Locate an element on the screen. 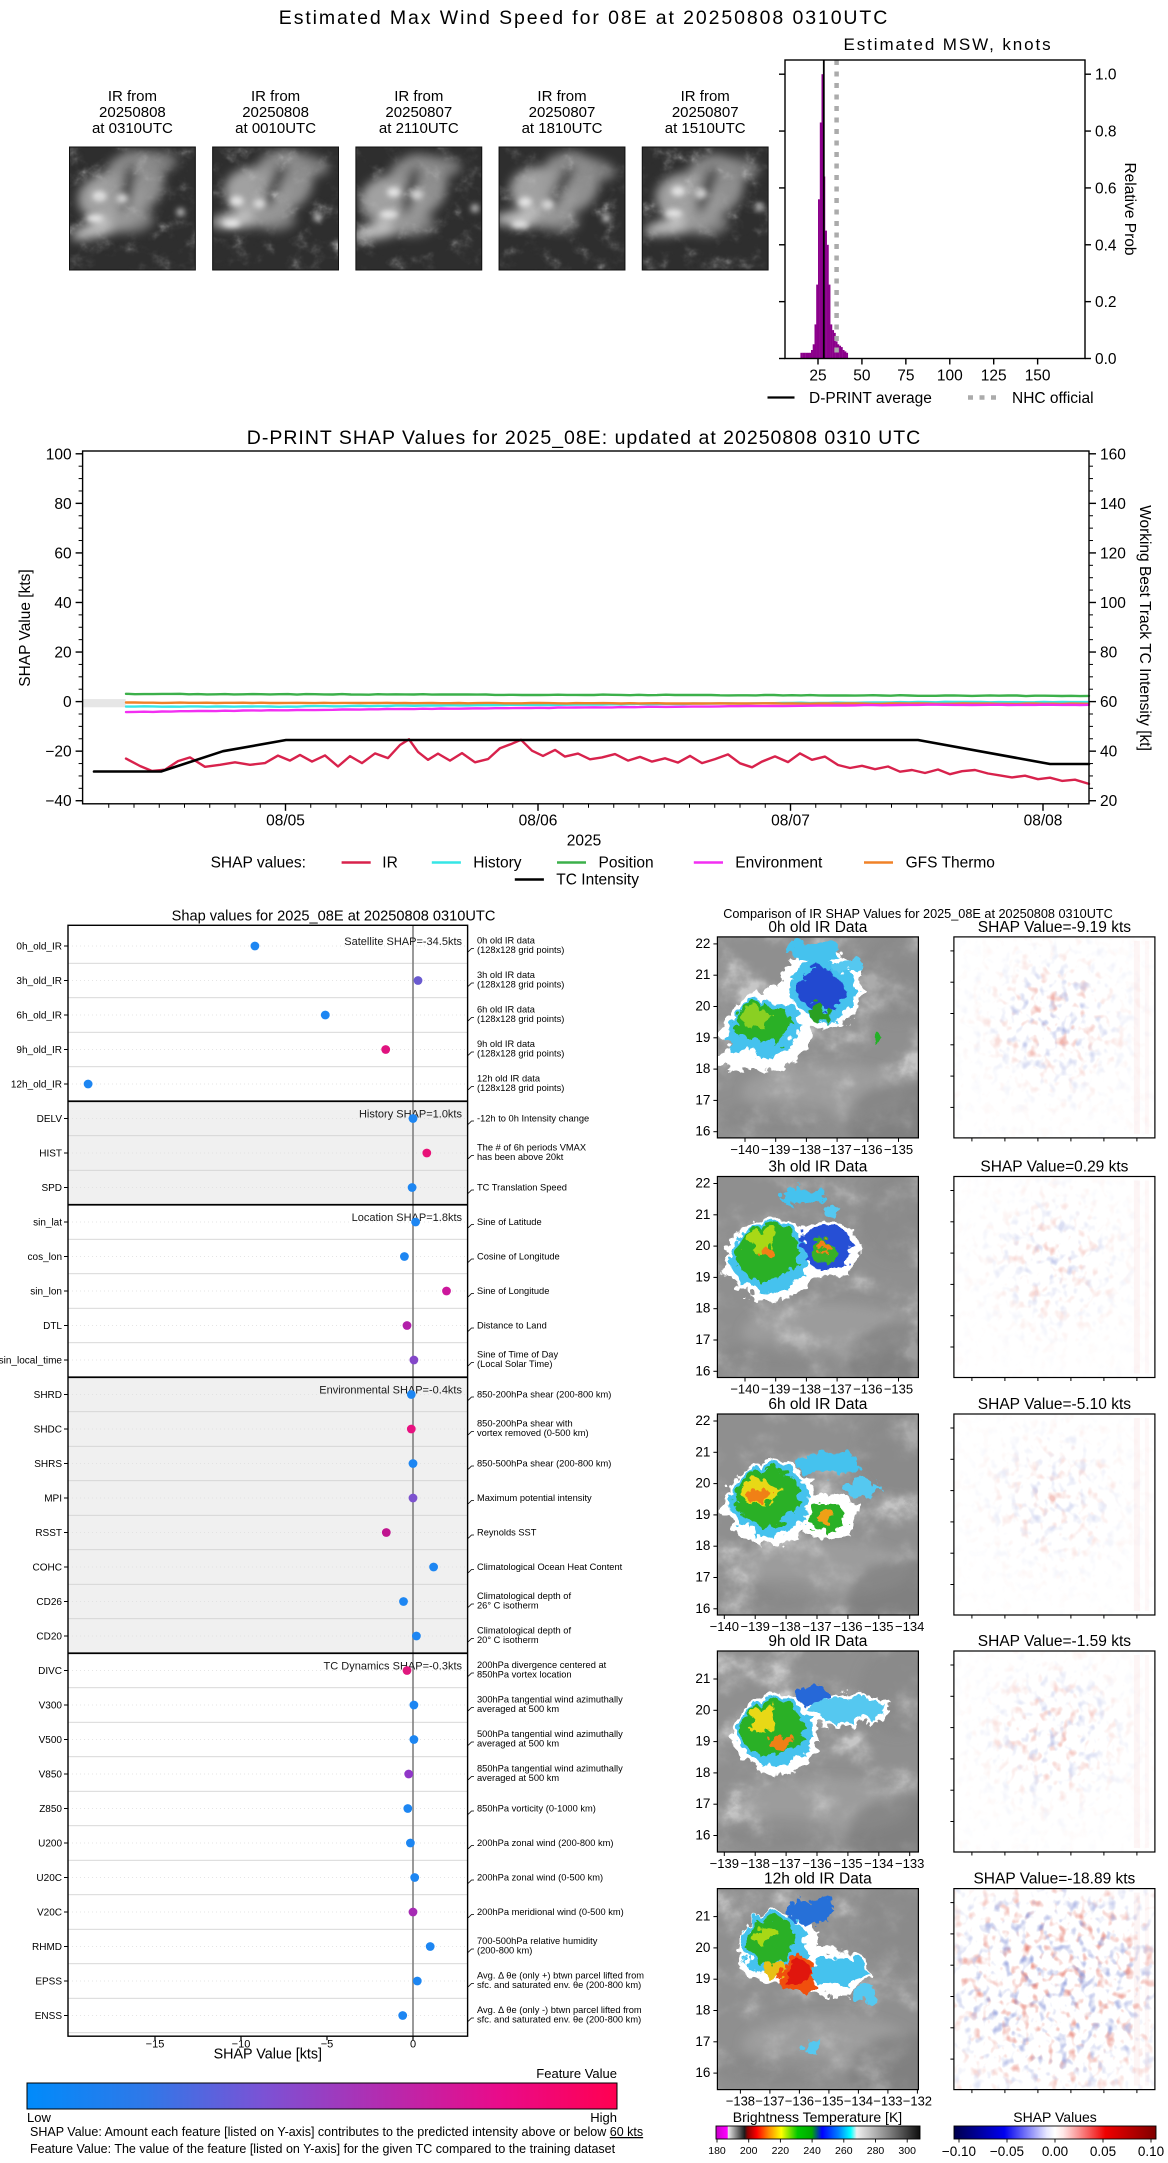 This screenshot has width=1168, height=2163. svg-text: 850hPa vortex location is located at coordinates (524, 1675).